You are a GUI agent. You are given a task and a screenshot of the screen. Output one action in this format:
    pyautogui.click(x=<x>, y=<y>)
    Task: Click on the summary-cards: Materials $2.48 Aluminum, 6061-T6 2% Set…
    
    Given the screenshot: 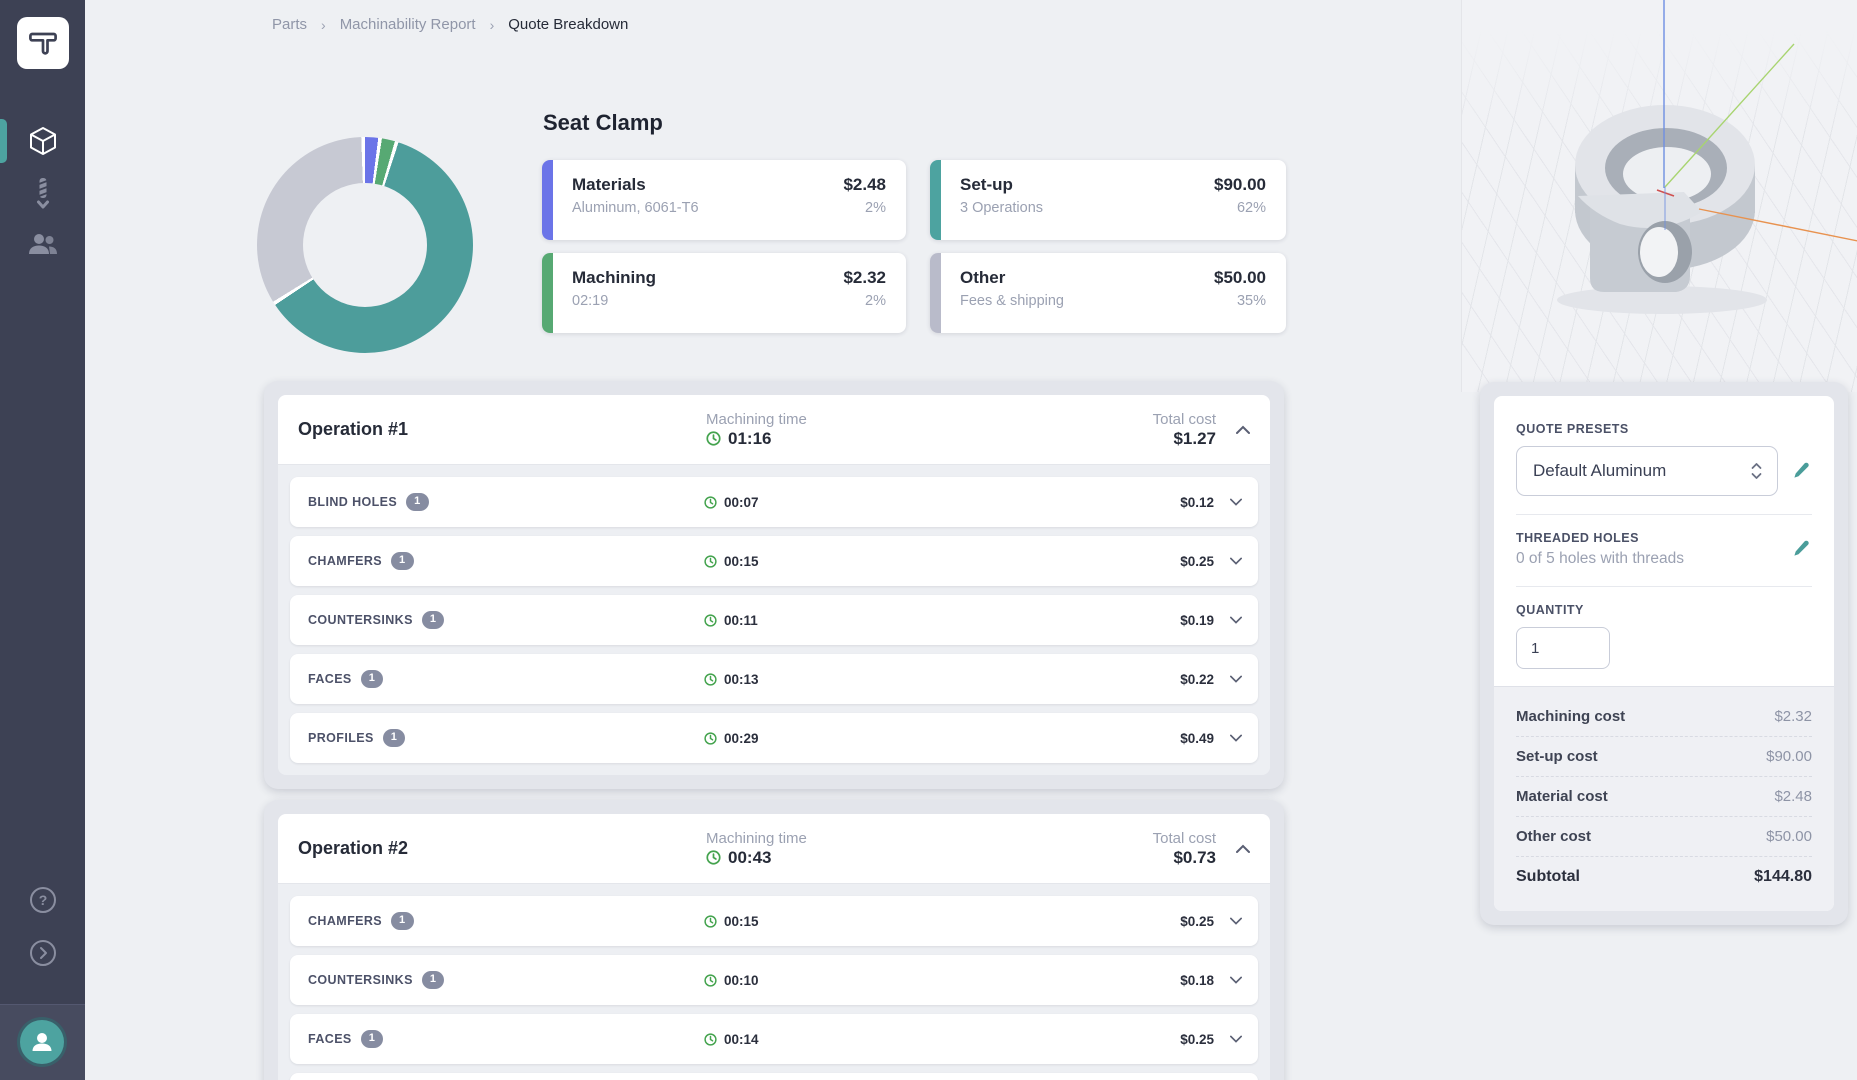 What is the action you would take?
    pyautogui.click(x=914, y=246)
    